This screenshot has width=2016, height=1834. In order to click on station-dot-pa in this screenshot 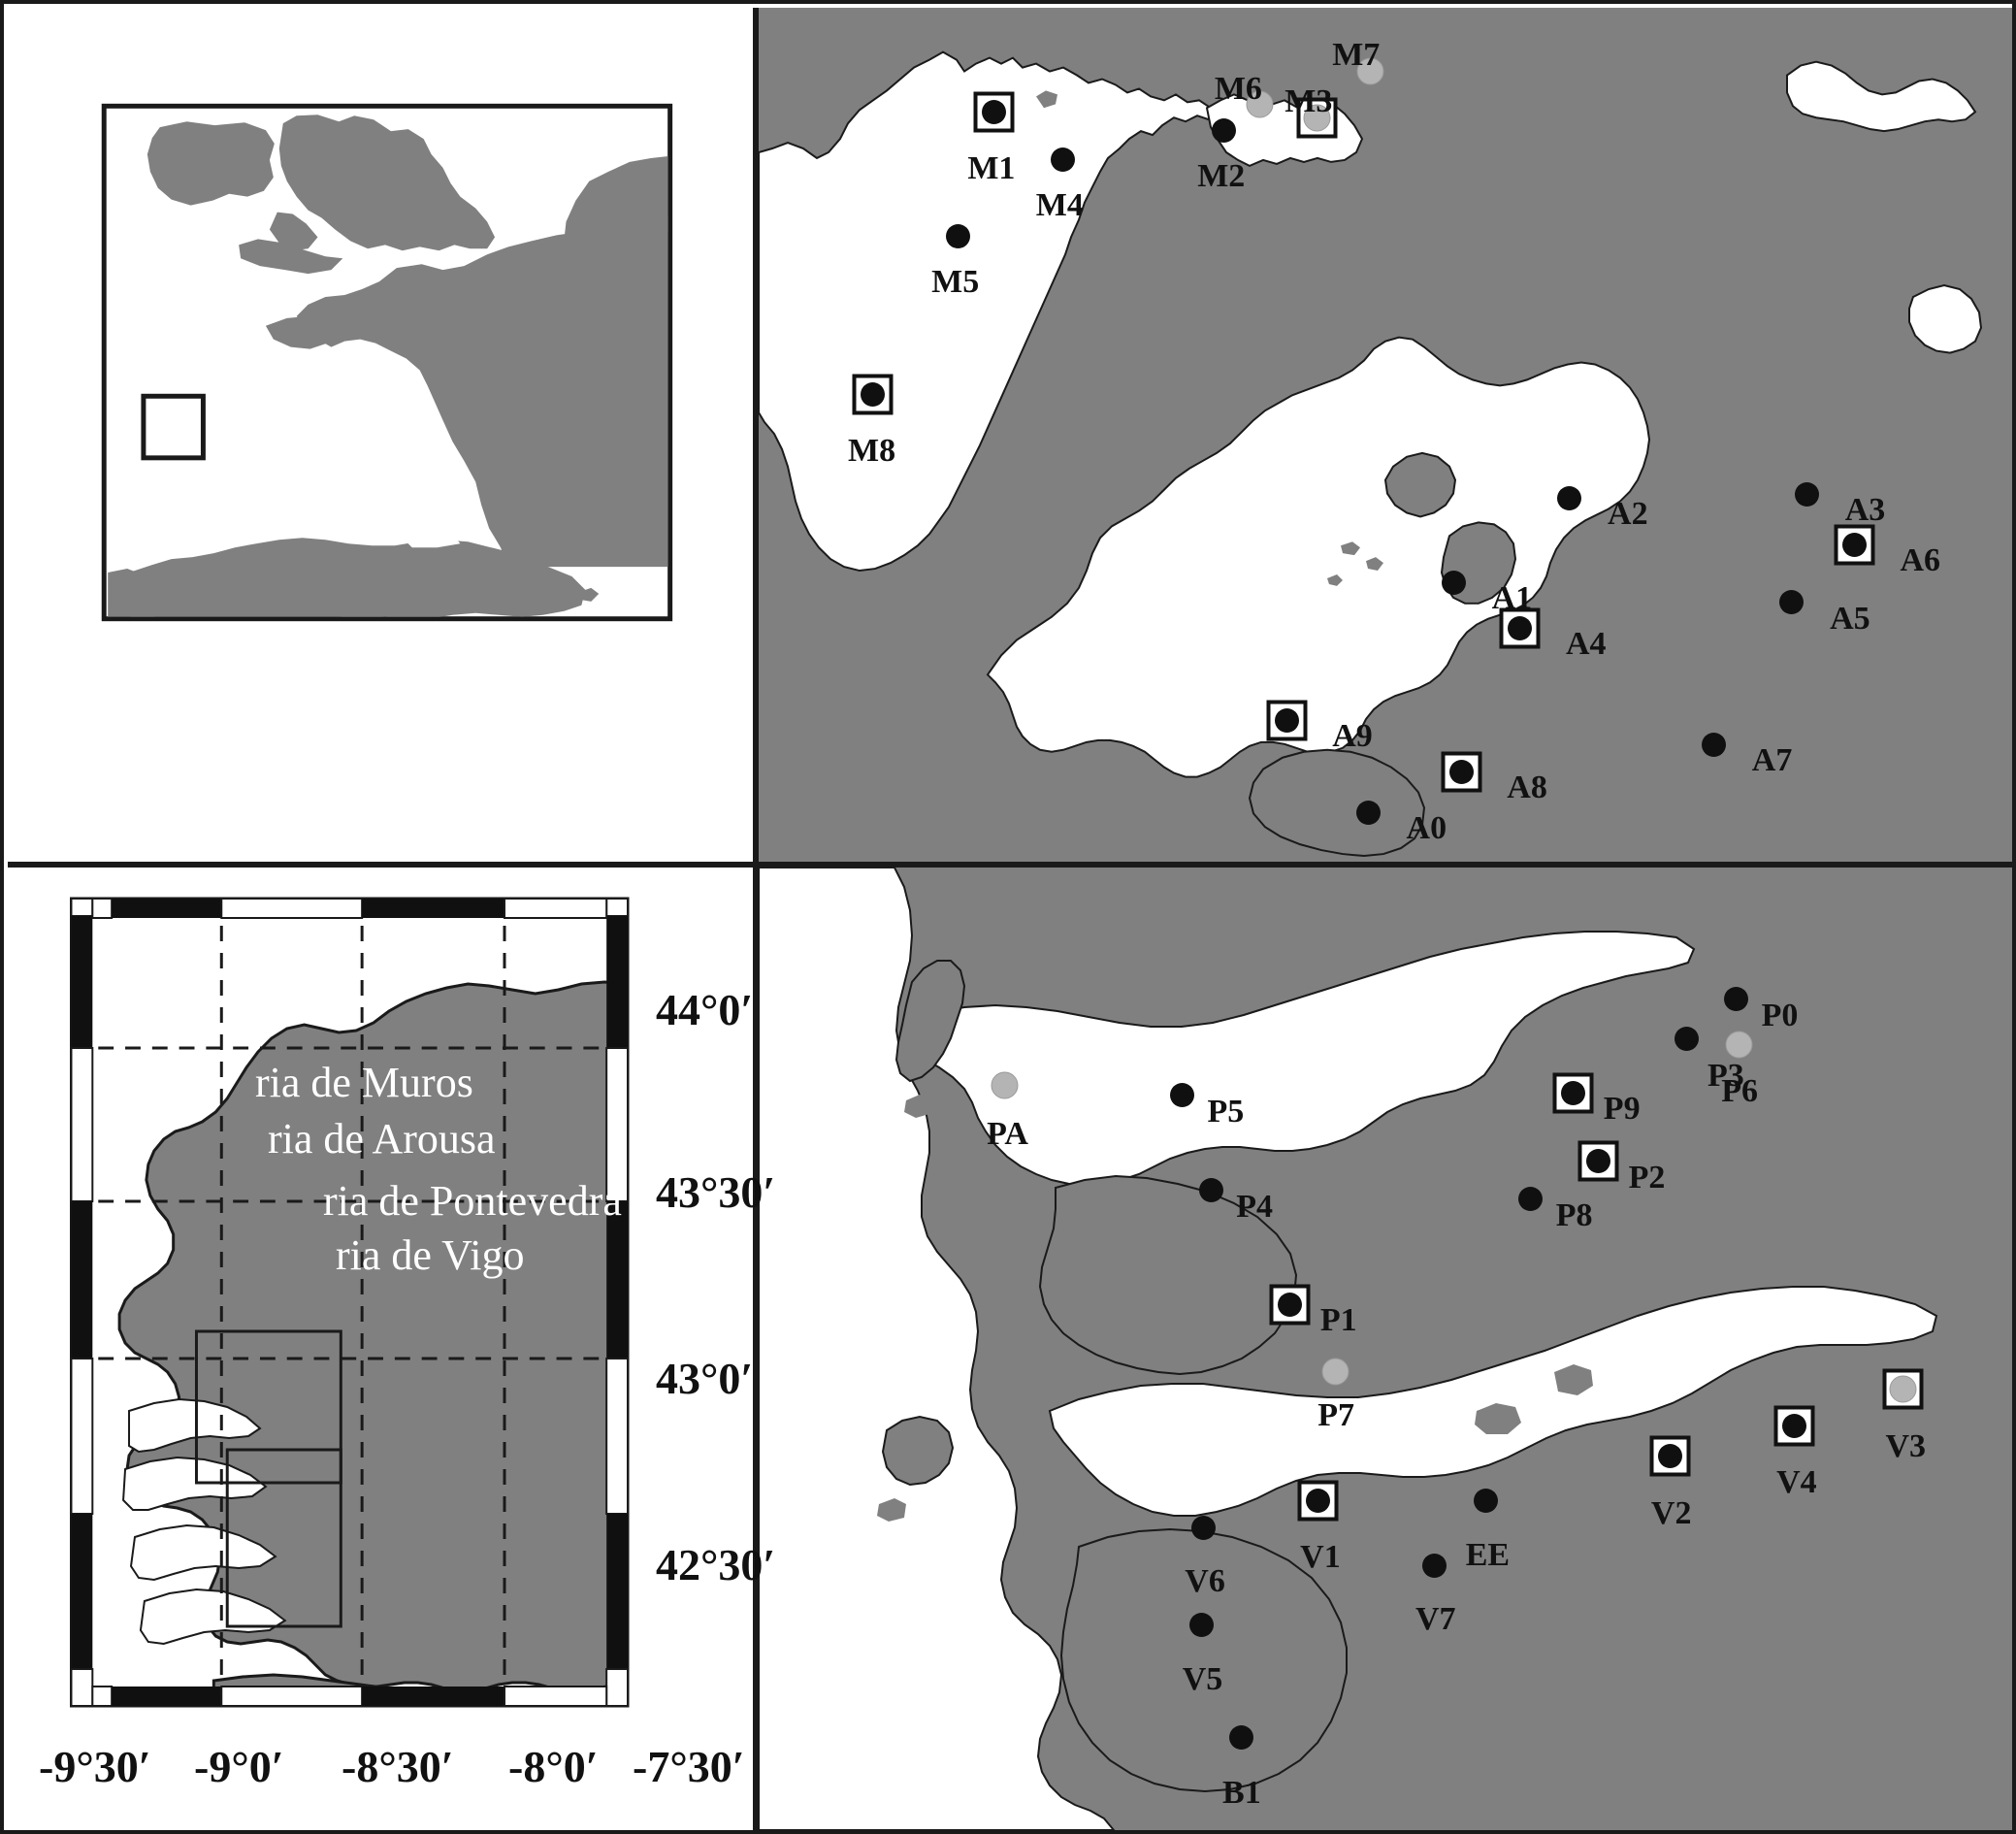, I will do `click(1005, 1085)`.